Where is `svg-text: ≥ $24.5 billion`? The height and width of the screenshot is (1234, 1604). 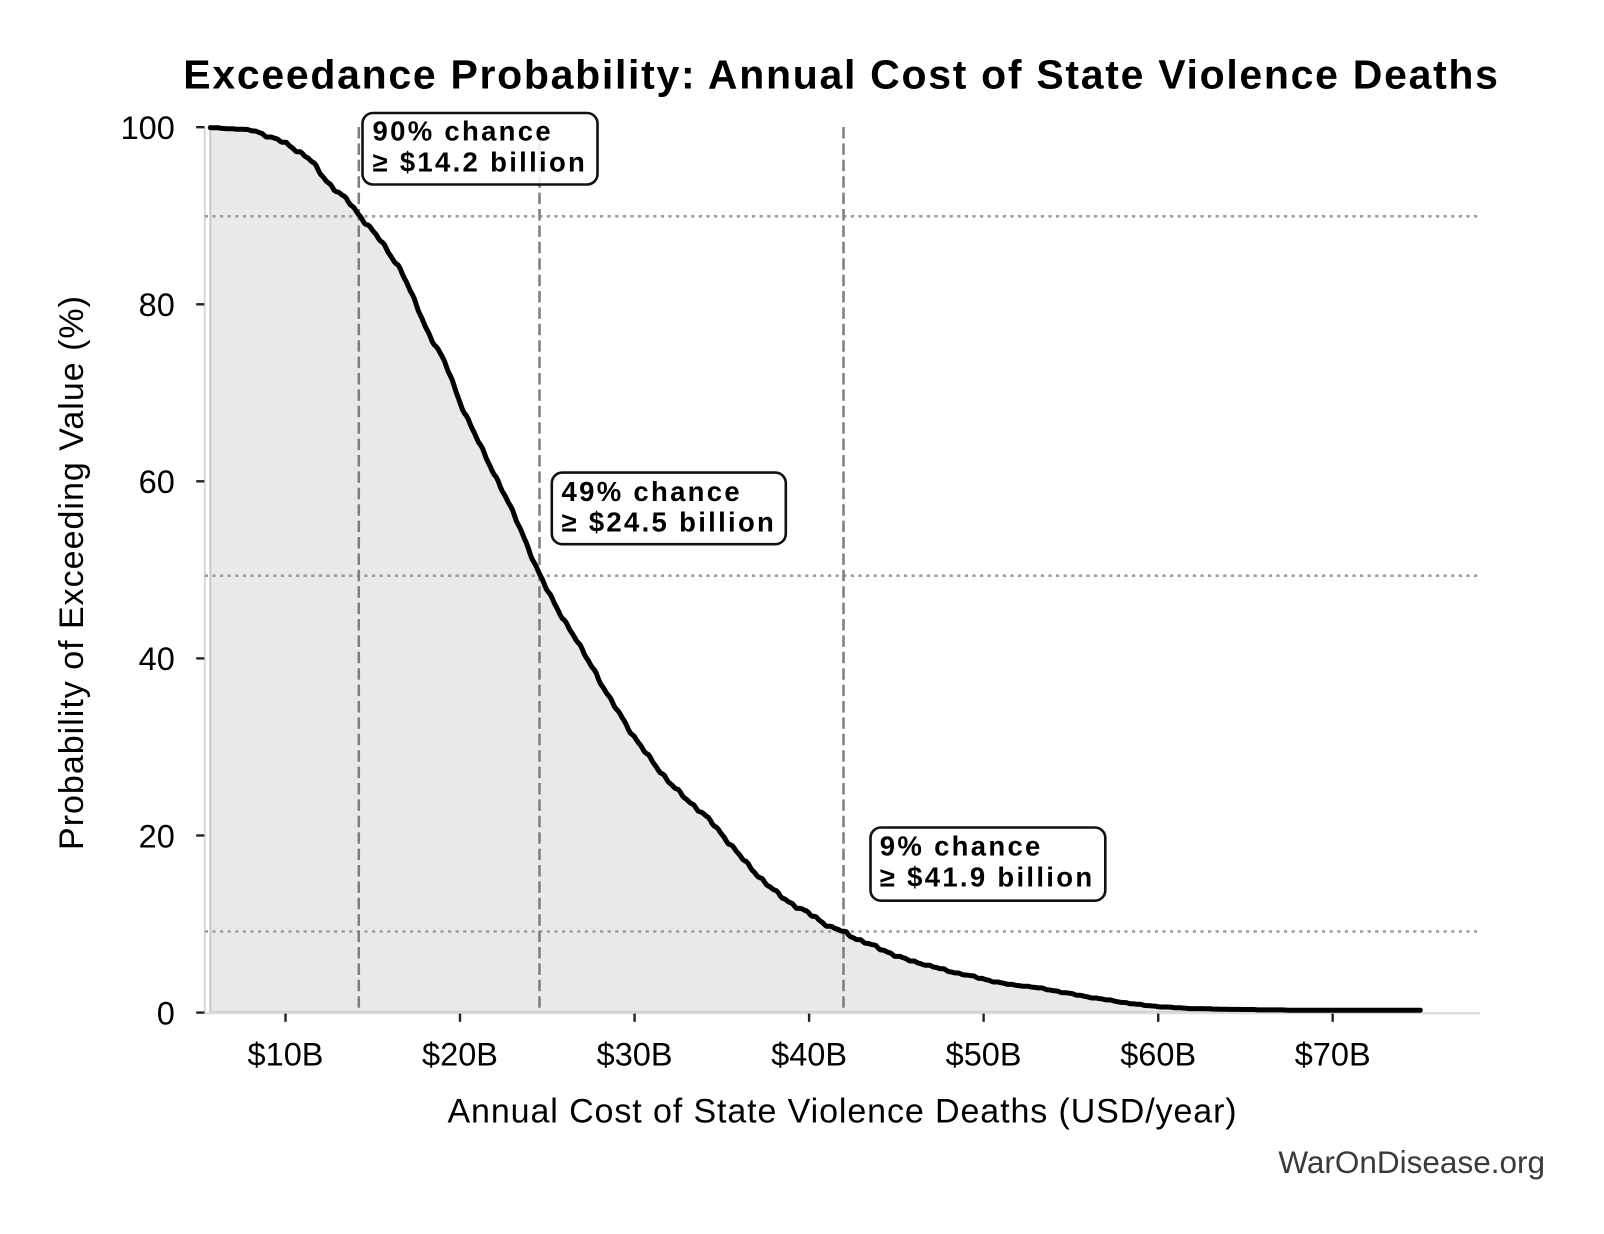 svg-text: ≥ $24.5 billion is located at coordinates (669, 522).